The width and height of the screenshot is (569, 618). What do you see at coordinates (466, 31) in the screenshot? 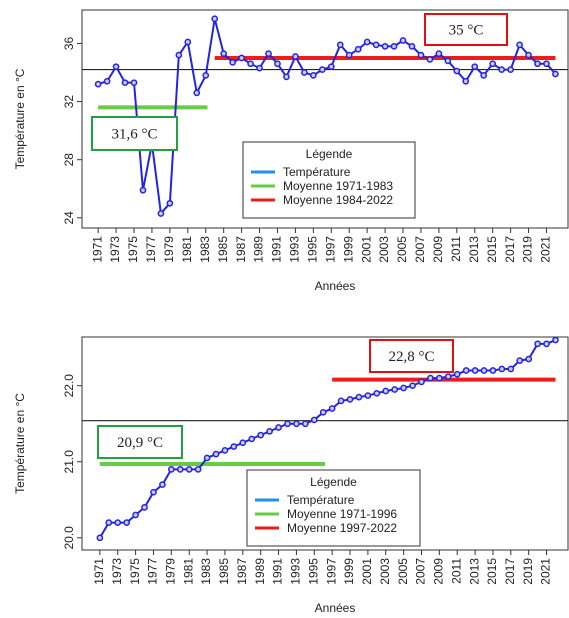
I see `annotation: 35 °C` at bounding box center [466, 31].